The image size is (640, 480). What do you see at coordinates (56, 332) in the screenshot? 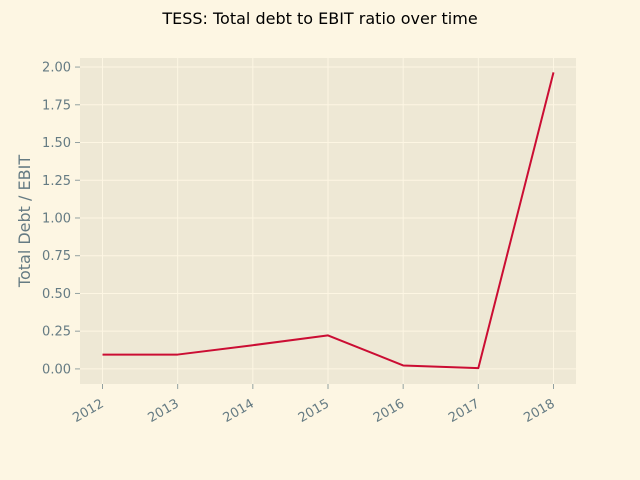
I see `y-tick-label: 0.25` at bounding box center [56, 332].